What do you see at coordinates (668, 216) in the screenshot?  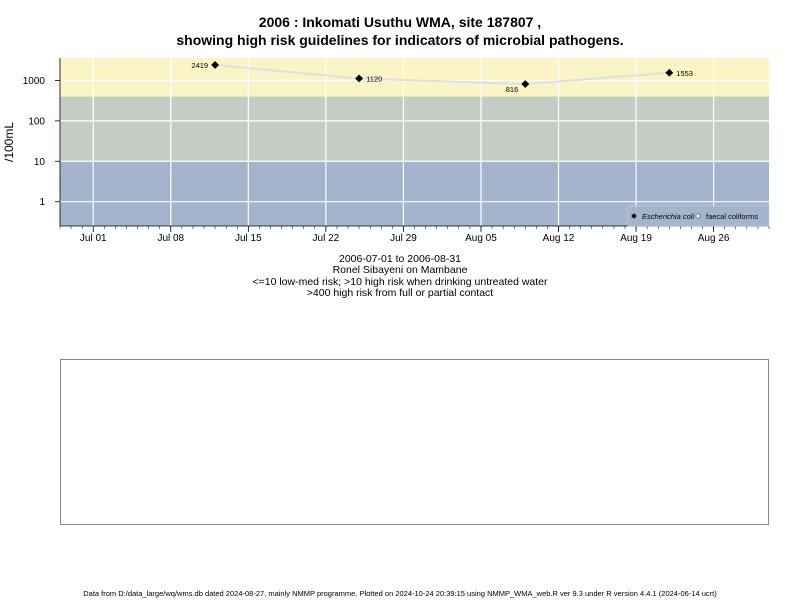 I see `legend-label: Escherichia coli` at bounding box center [668, 216].